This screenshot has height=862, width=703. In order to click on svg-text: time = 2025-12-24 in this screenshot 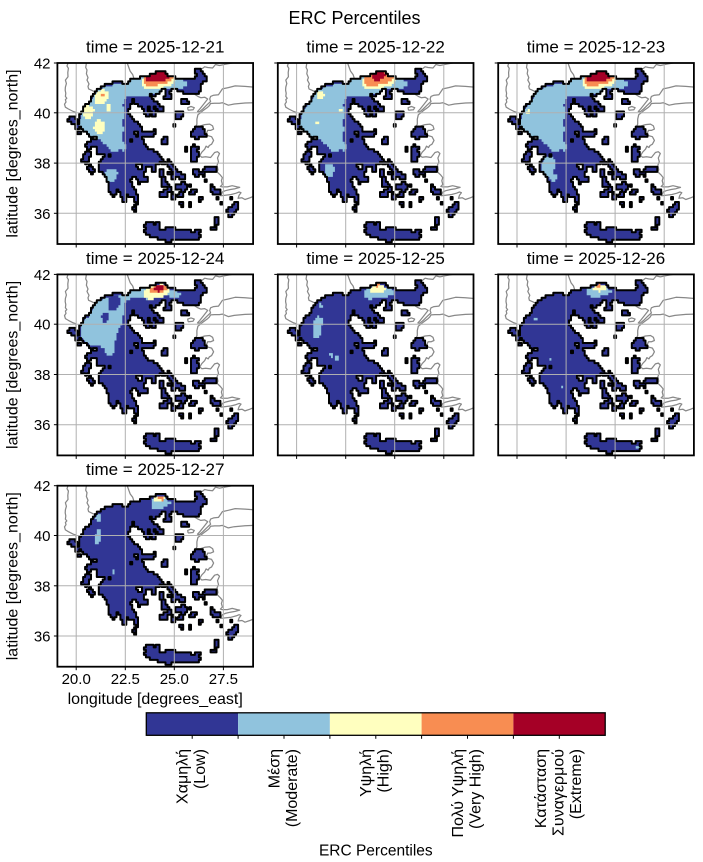, I will do `click(155, 258)`.